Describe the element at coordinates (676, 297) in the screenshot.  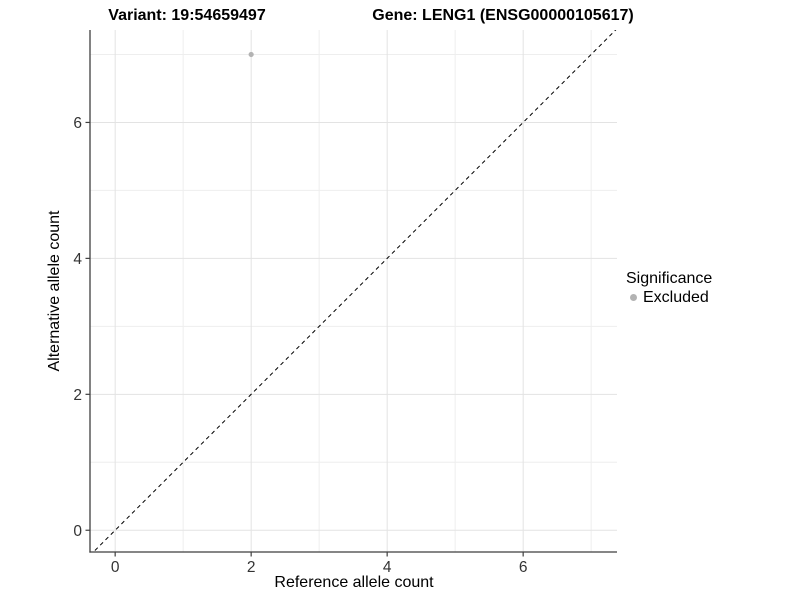
I see `legend-item-label: Excluded` at that location.